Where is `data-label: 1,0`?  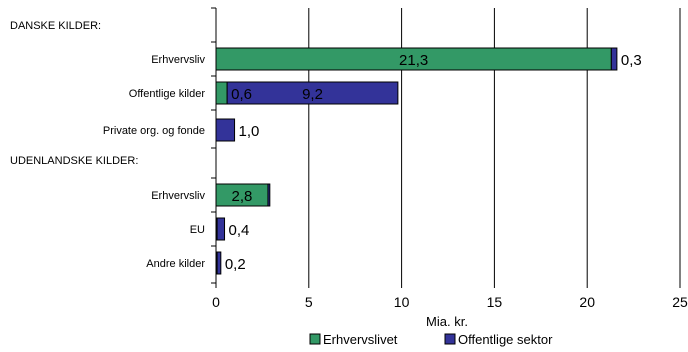
data-label: 1,0 is located at coordinates (249, 131).